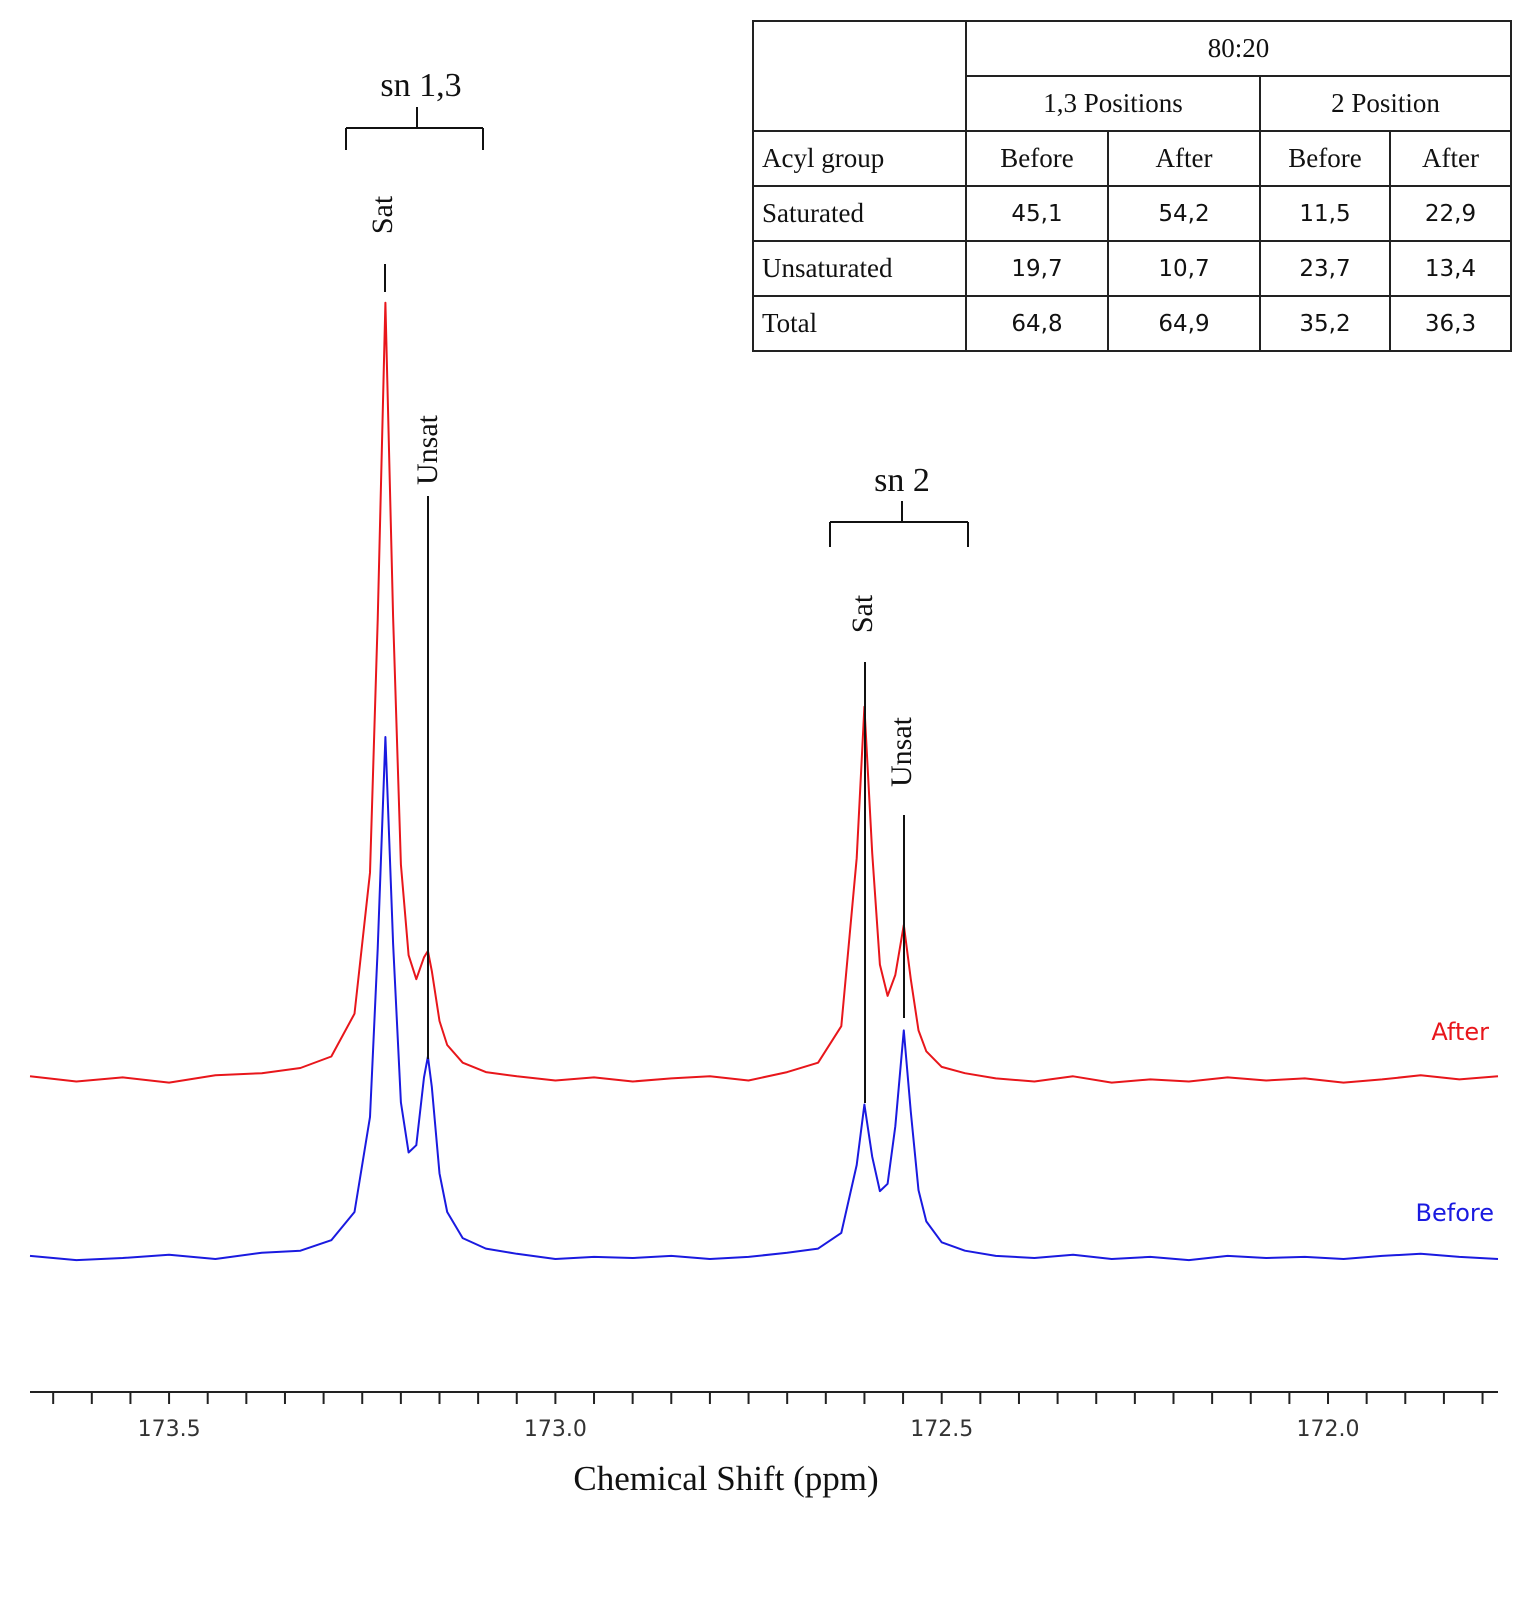  What do you see at coordinates (902, 480) in the screenshot?
I see `annotation: sn 2` at bounding box center [902, 480].